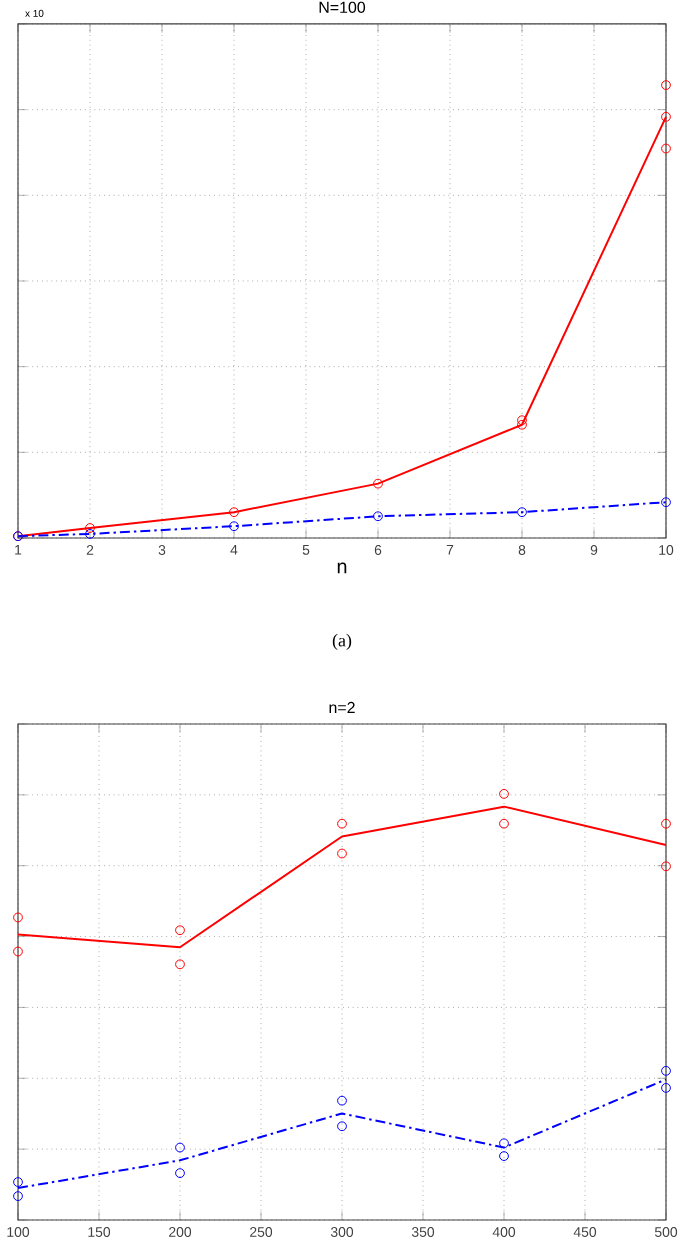 Image resolution: width=680 pixels, height=1248 pixels. Describe the element at coordinates (342, 642) in the screenshot. I see `text: (a)` at that location.